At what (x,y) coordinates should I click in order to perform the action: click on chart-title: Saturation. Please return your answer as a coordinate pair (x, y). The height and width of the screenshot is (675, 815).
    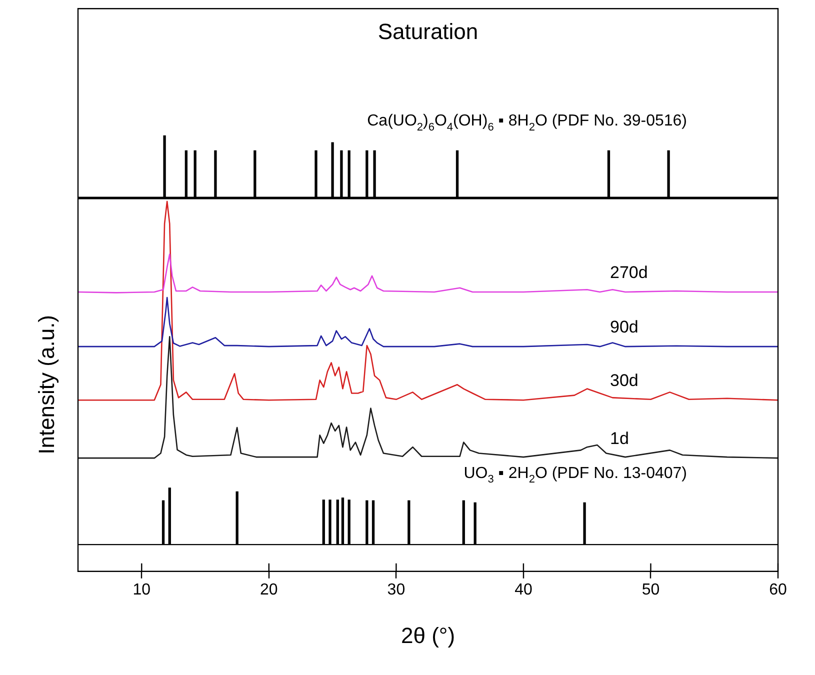
    Looking at the image, I should click on (428, 31).